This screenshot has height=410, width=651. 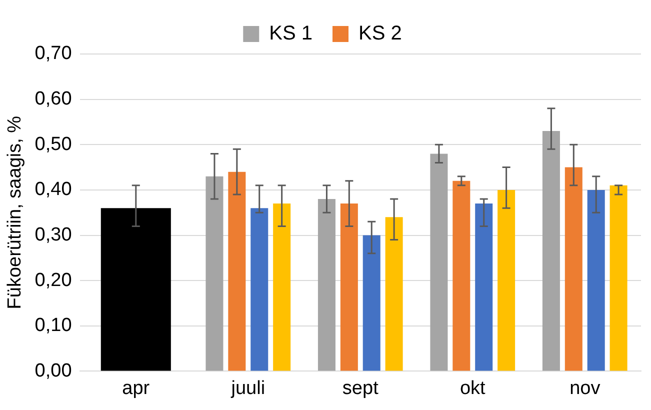 What do you see at coordinates (53, 53) in the screenshot?
I see `y-tick-label: 0,70` at bounding box center [53, 53].